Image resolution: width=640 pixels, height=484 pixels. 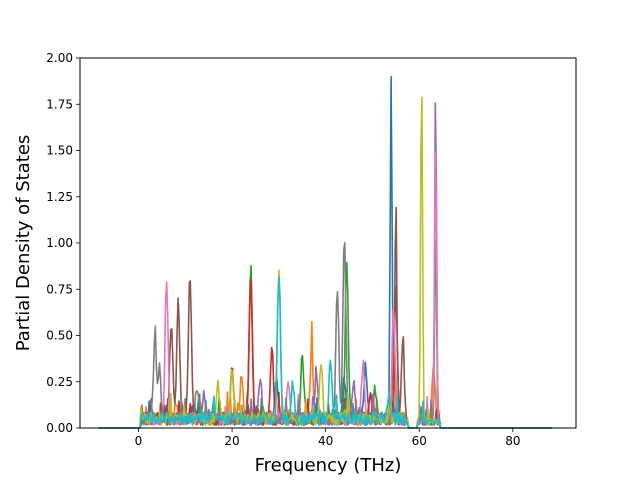 I want to click on y-axis-ticks: 0.00 0.25 0.50 0.75 1.00 1.25 1.50 1.75 2.00, so click(x=63, y=243).